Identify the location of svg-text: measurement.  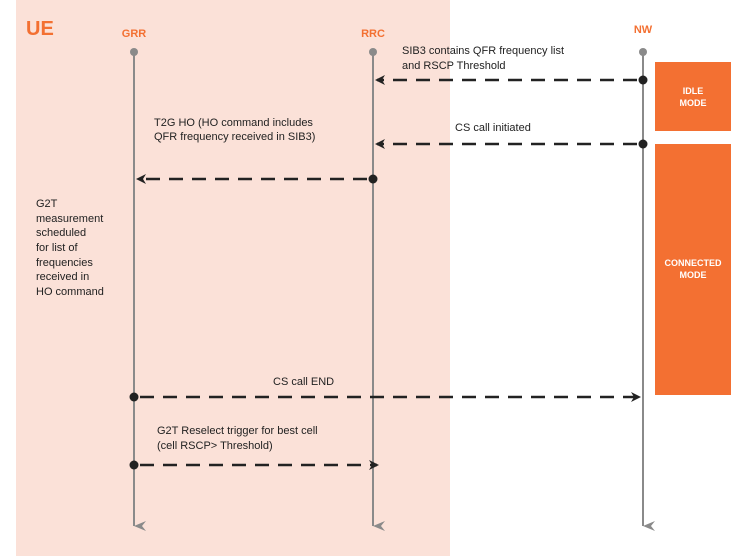
(69, 219).